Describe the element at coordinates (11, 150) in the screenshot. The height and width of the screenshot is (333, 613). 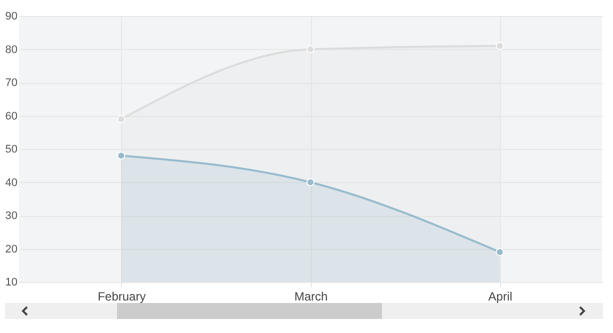
I see `y-tick-label: 50` at that location.